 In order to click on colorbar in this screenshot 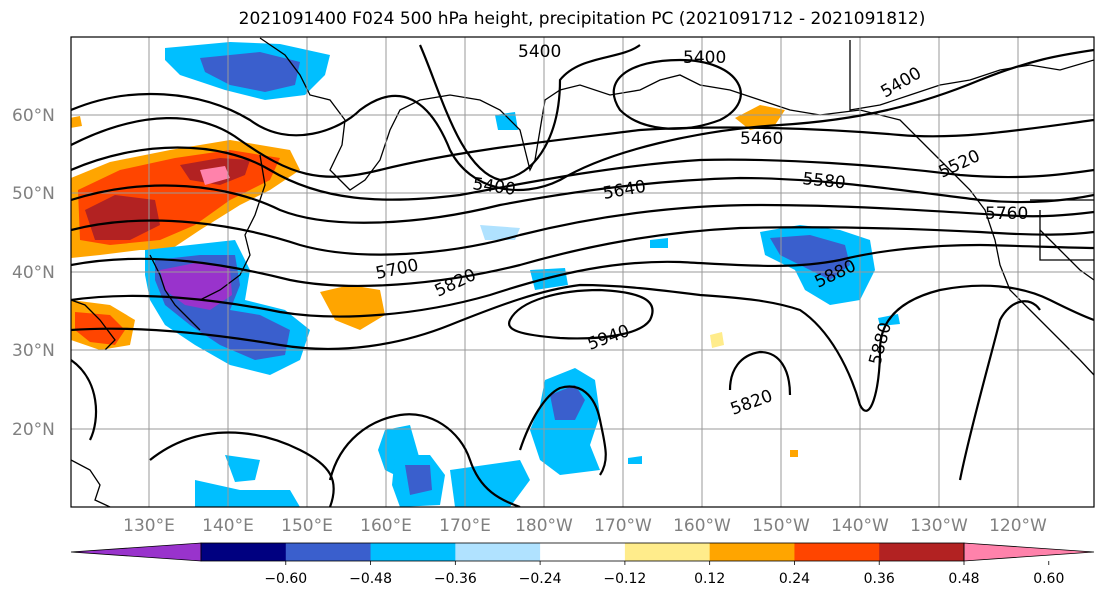, I will do `click(582, 553)`.